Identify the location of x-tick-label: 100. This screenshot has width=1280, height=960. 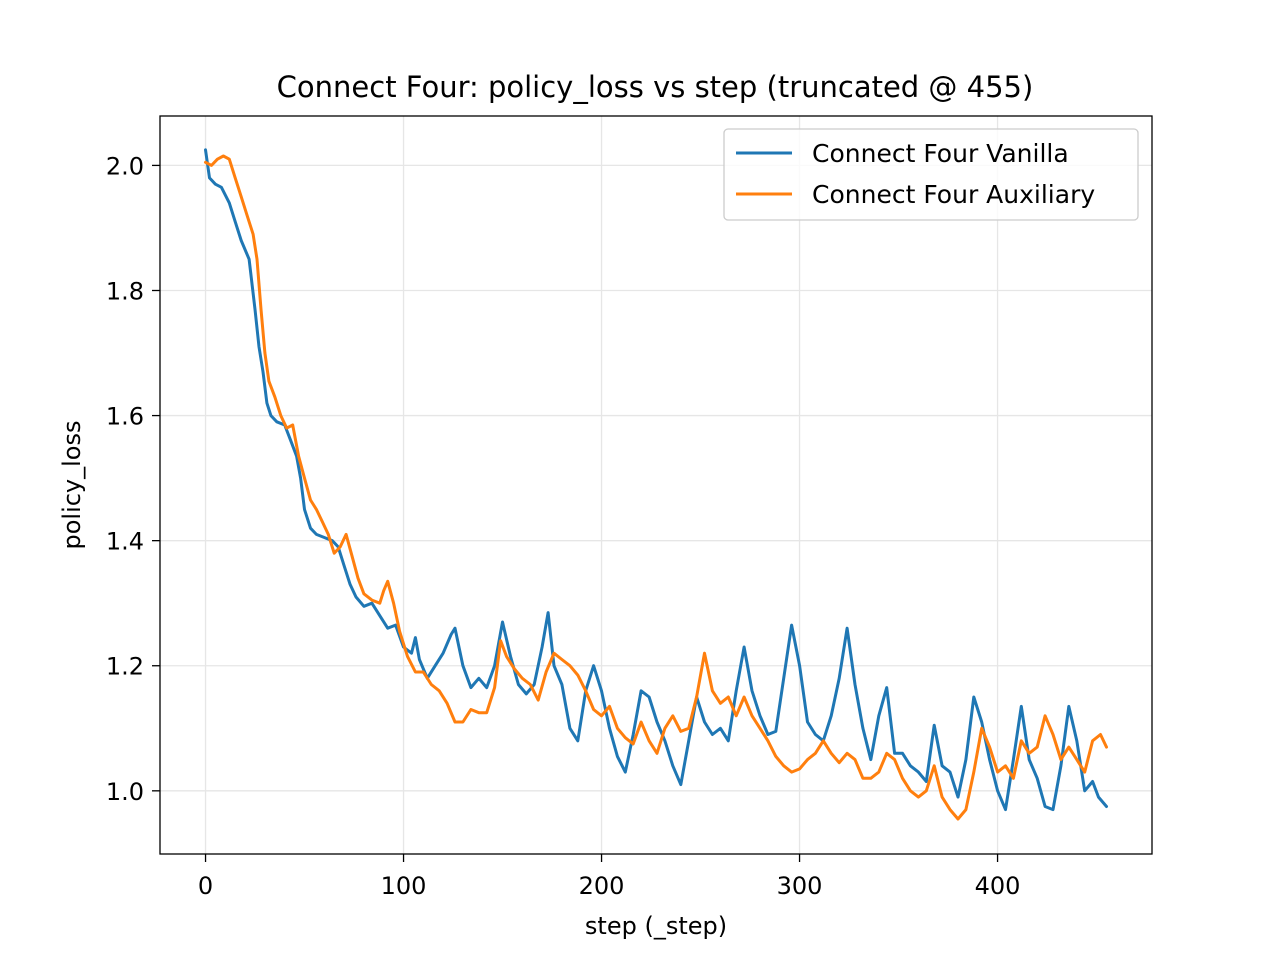
(404, 886).